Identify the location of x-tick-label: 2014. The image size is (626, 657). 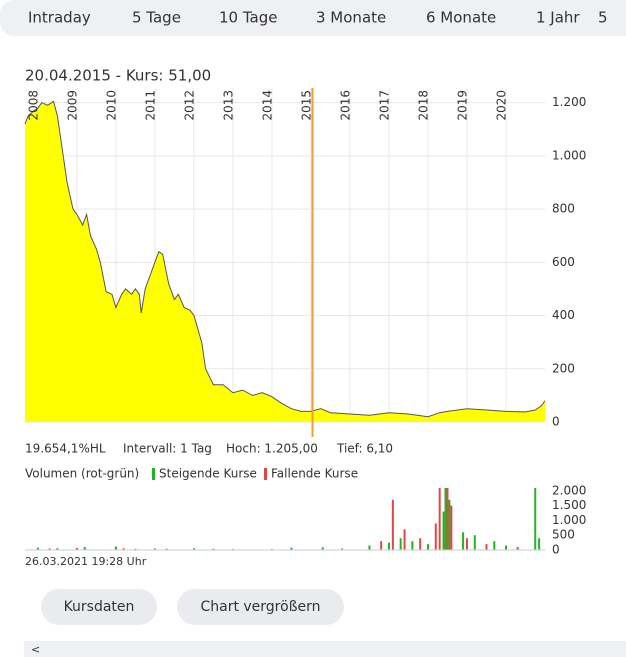
(267, 105).